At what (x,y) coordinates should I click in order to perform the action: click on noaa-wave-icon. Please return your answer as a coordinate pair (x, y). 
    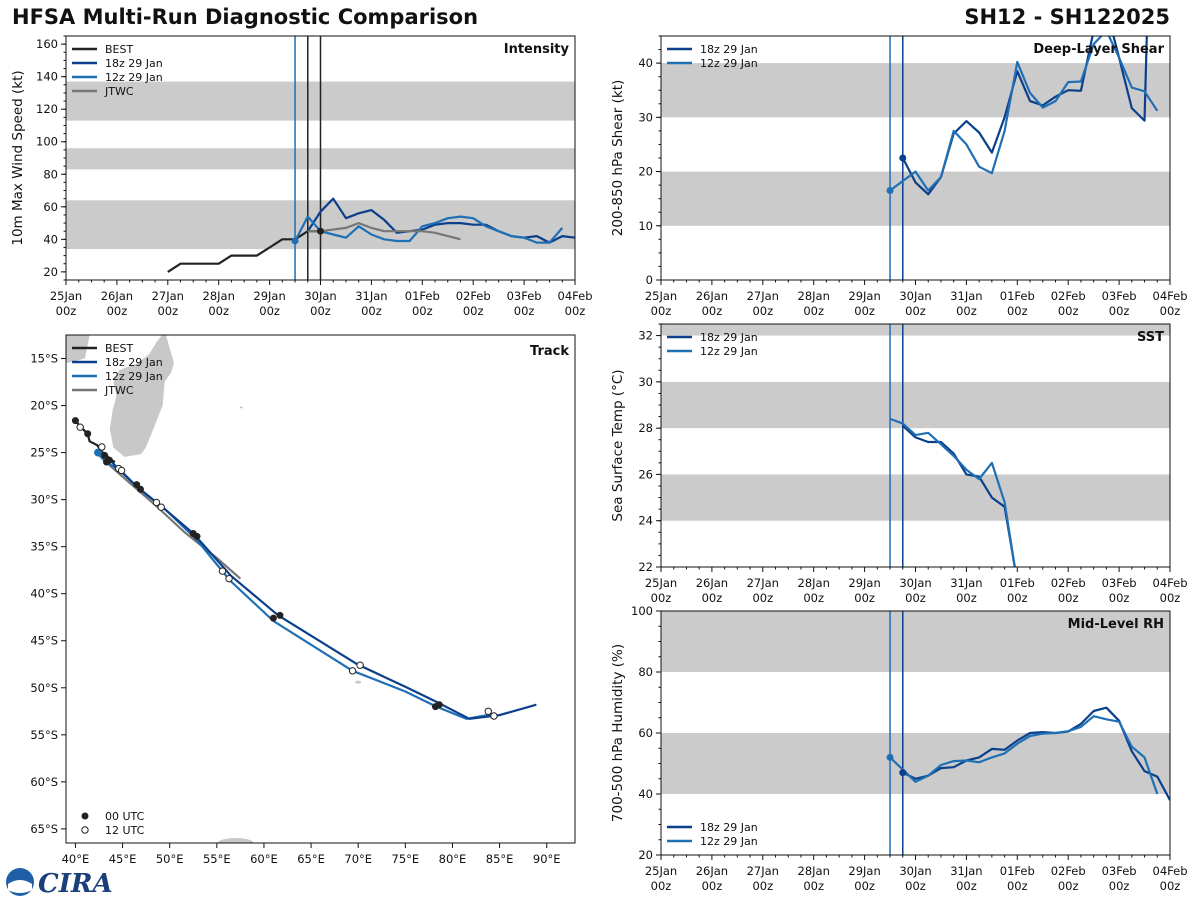
    Looking at the image, I should click on (20, 886).